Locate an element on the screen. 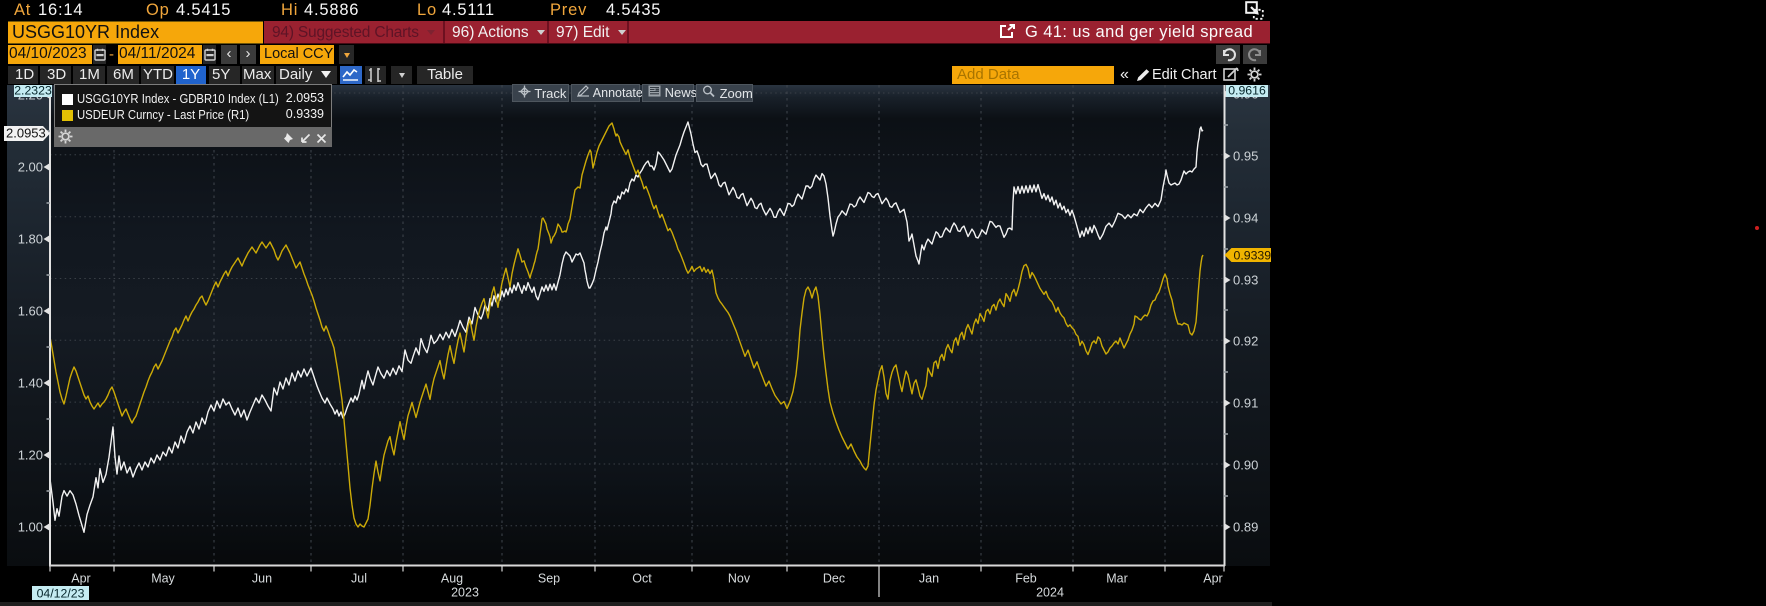  svg-text: 0.9616 is located at coordinates (1247, 91).